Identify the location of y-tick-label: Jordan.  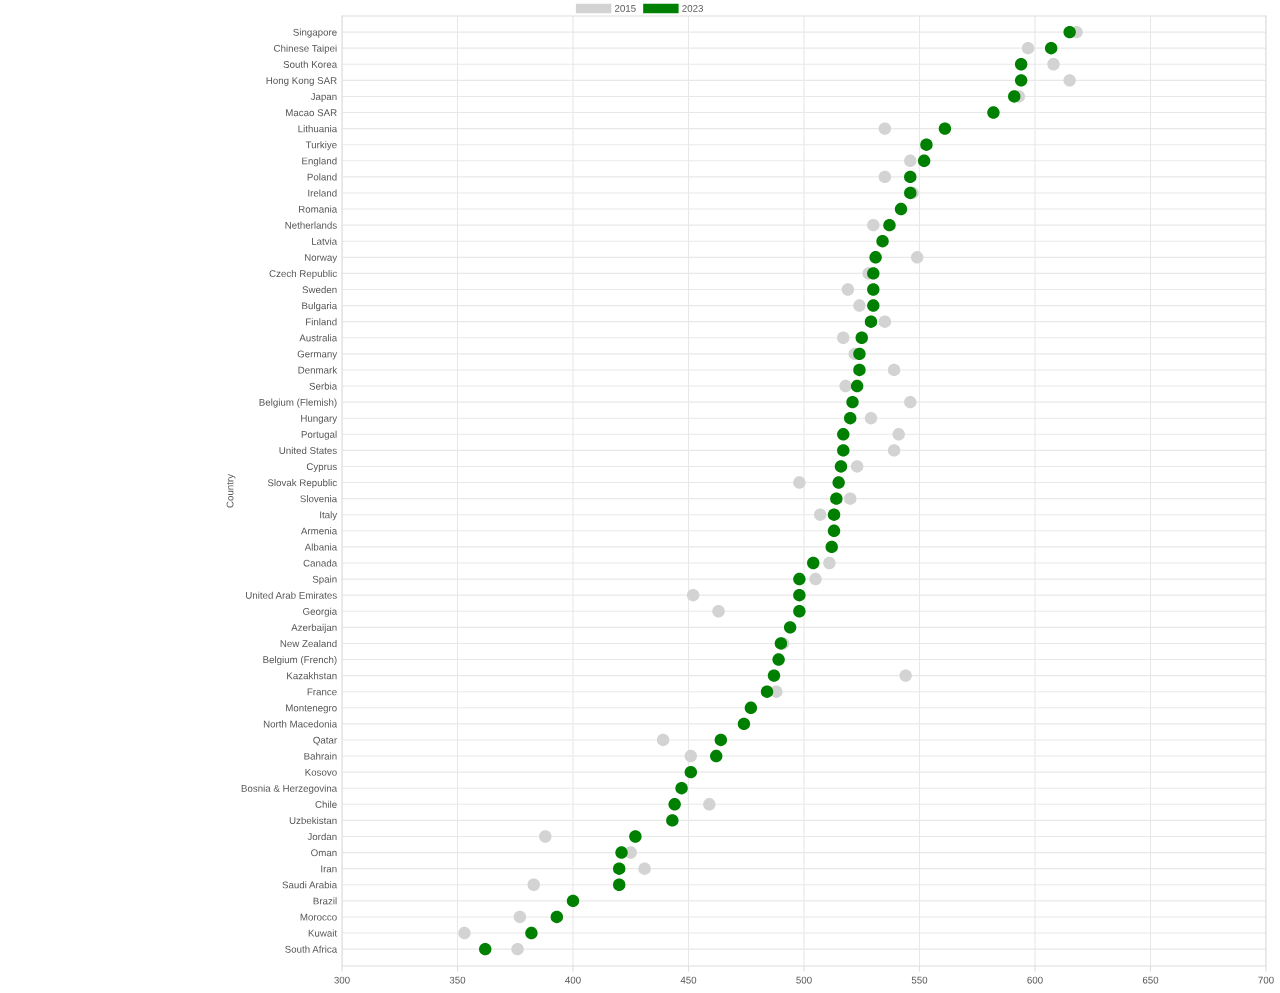
(322, 836).